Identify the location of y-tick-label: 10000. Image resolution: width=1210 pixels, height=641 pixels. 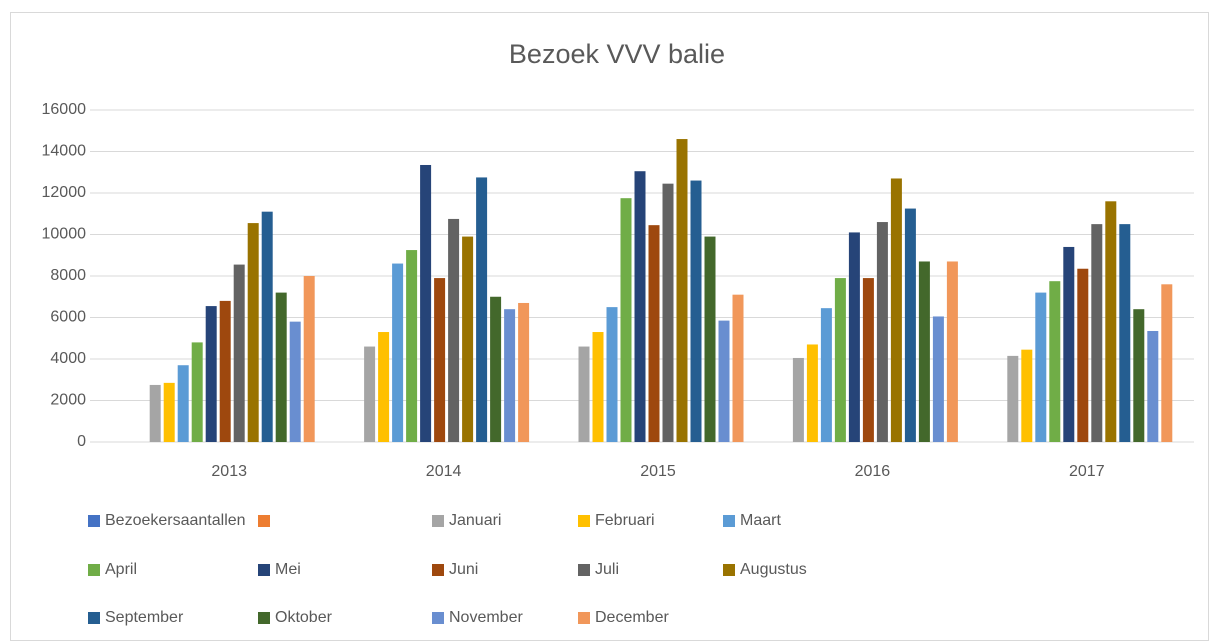
(64, 234).